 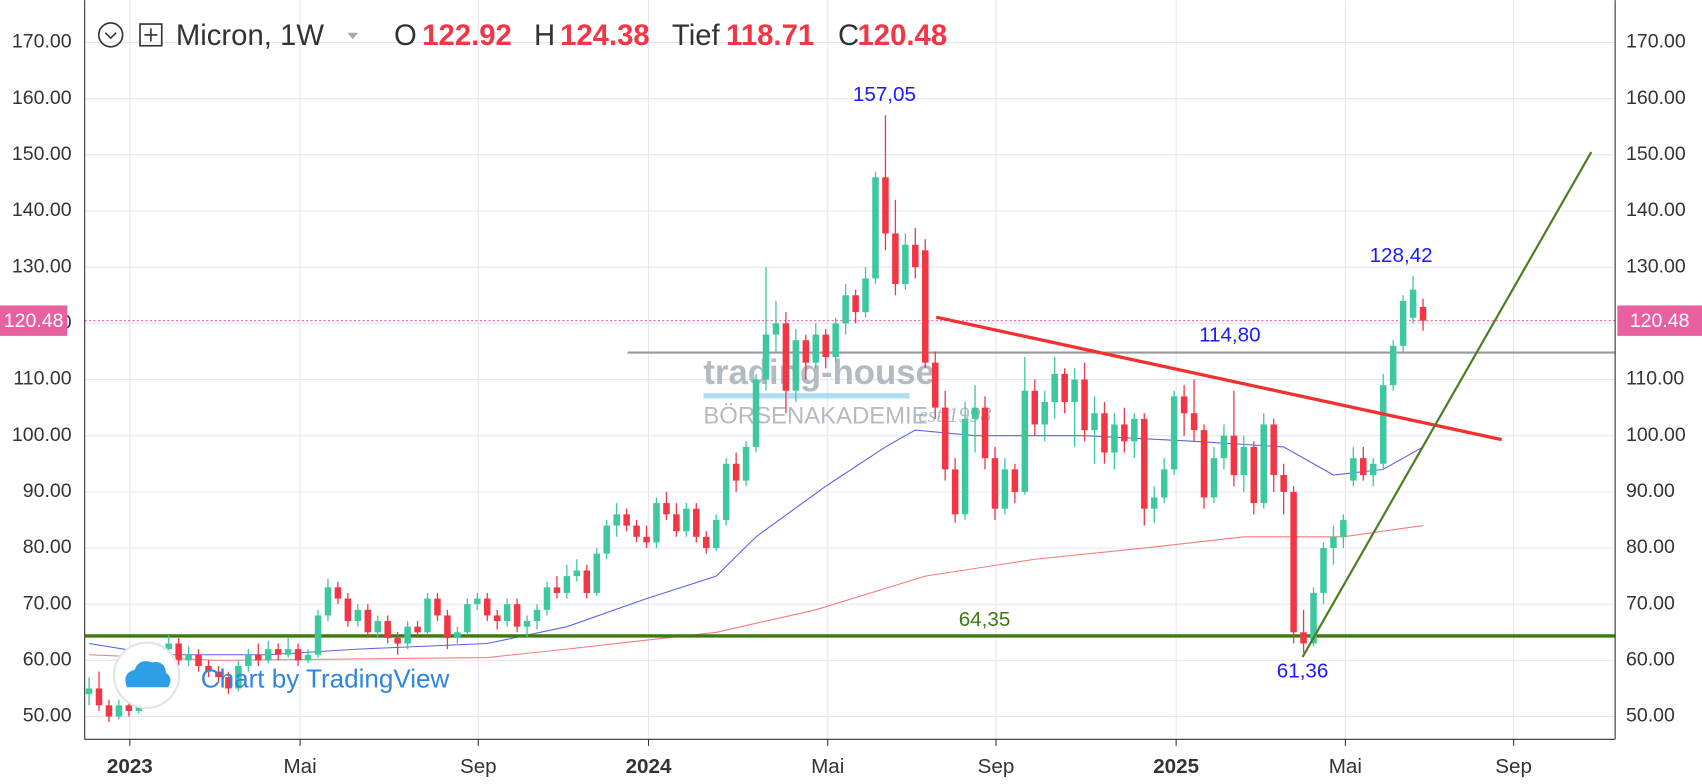 I want to click on y-tick-label: 60.00, so click(x=47, y=660).